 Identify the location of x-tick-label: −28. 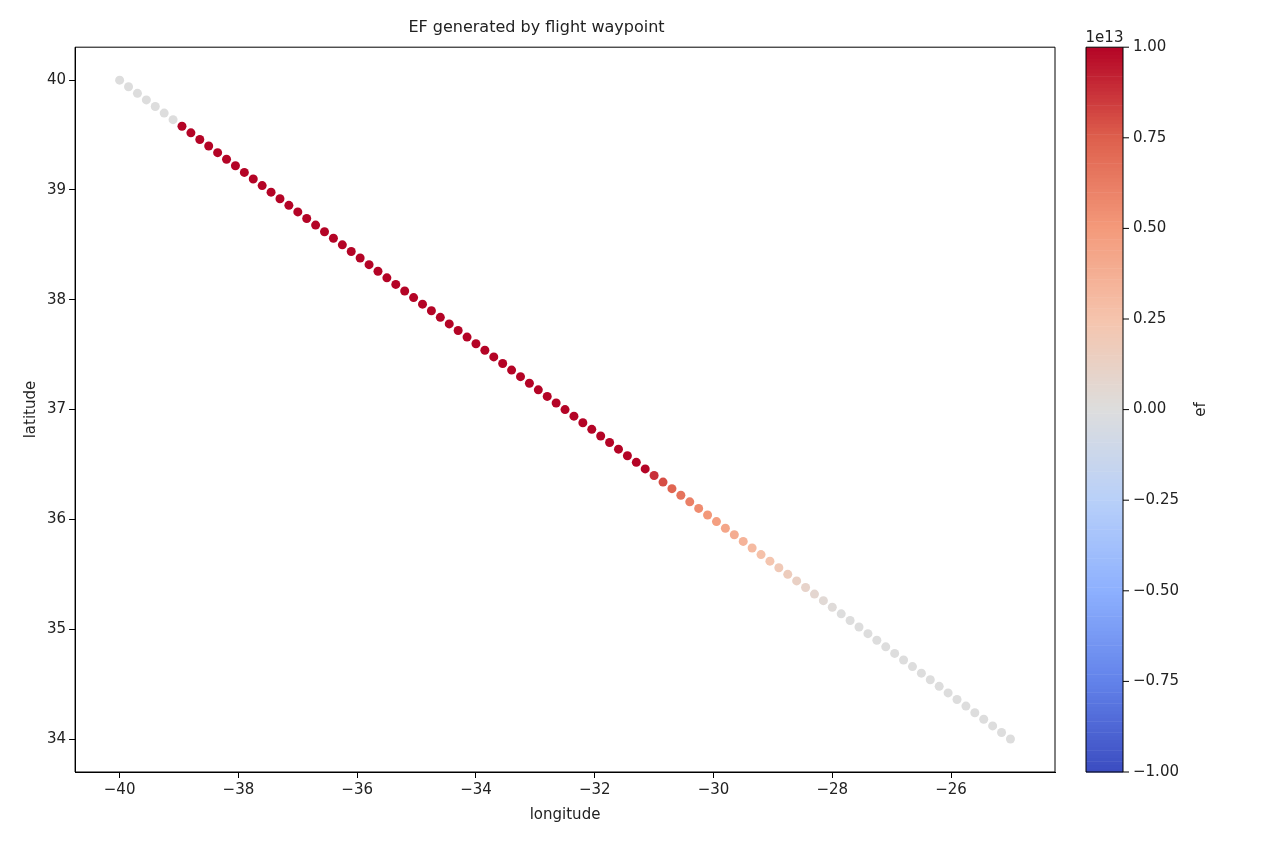
(832, 788).